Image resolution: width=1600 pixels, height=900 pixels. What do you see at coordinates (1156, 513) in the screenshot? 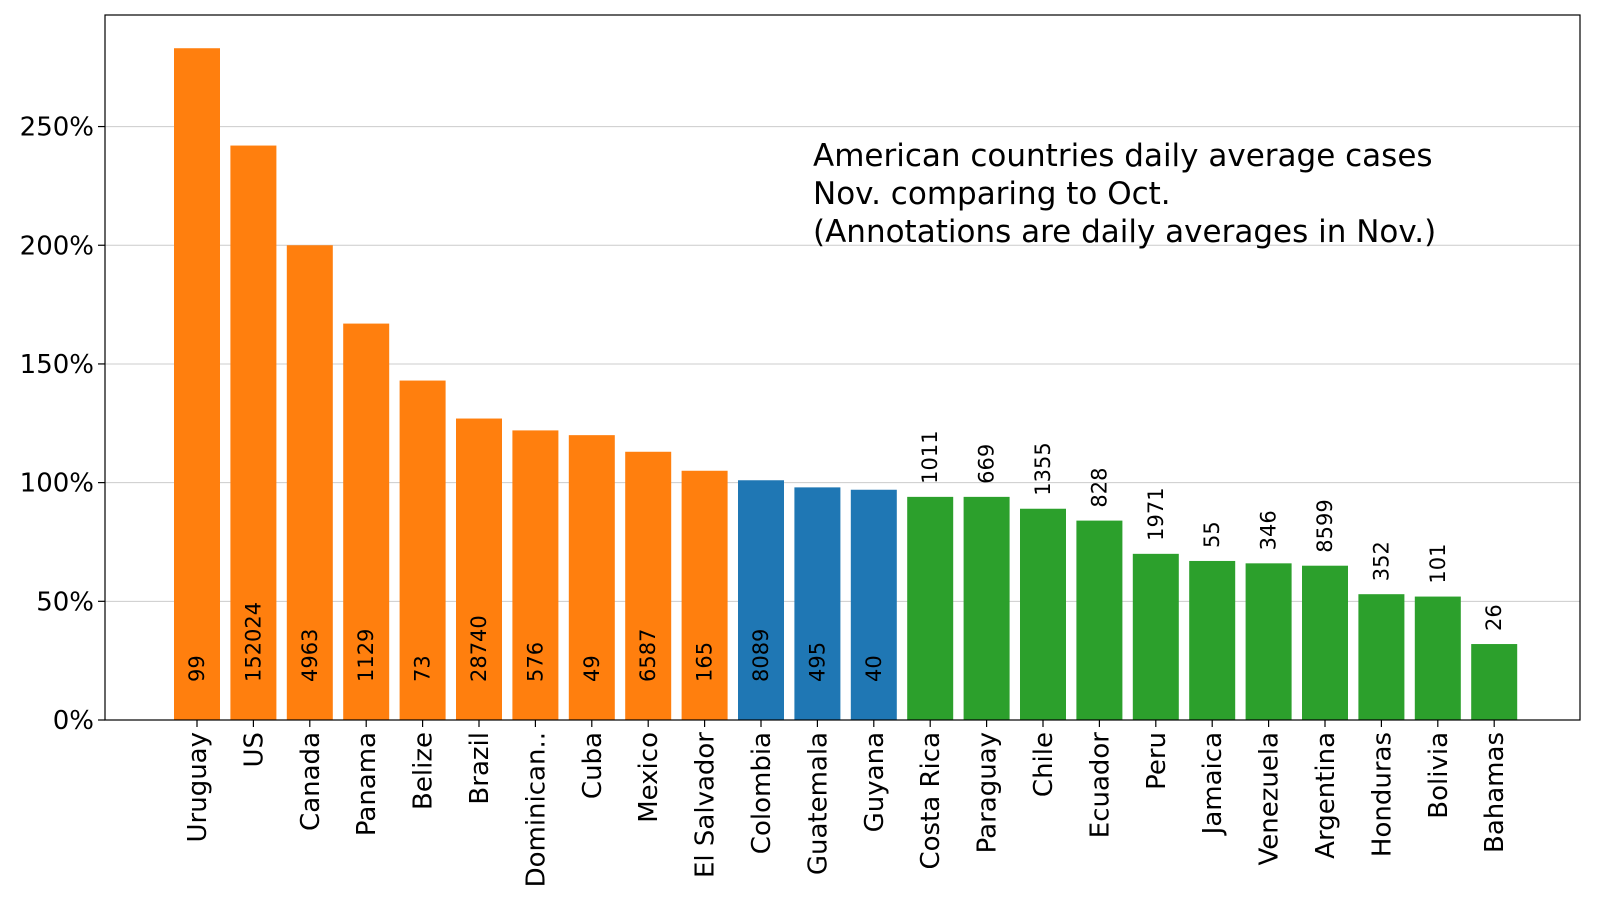
I see `data-label-17: 1971` at bounding box center [1156, 513].